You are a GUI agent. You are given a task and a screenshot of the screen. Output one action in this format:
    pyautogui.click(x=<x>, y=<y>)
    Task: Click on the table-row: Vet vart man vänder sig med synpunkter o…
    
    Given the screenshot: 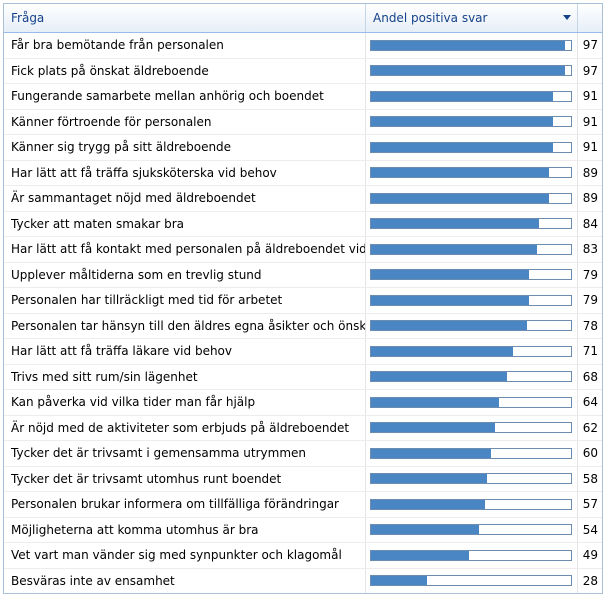 What is the action you would take?
    pyautogui.click(x=303, y=556)
    